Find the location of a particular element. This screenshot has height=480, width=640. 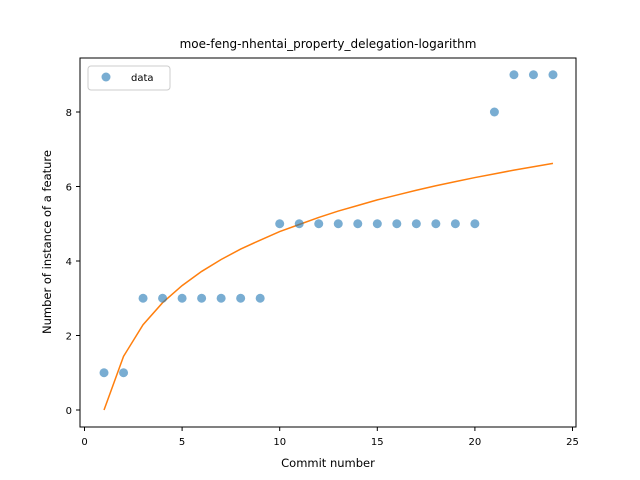

legend: data is located at coordinates (129, 78).